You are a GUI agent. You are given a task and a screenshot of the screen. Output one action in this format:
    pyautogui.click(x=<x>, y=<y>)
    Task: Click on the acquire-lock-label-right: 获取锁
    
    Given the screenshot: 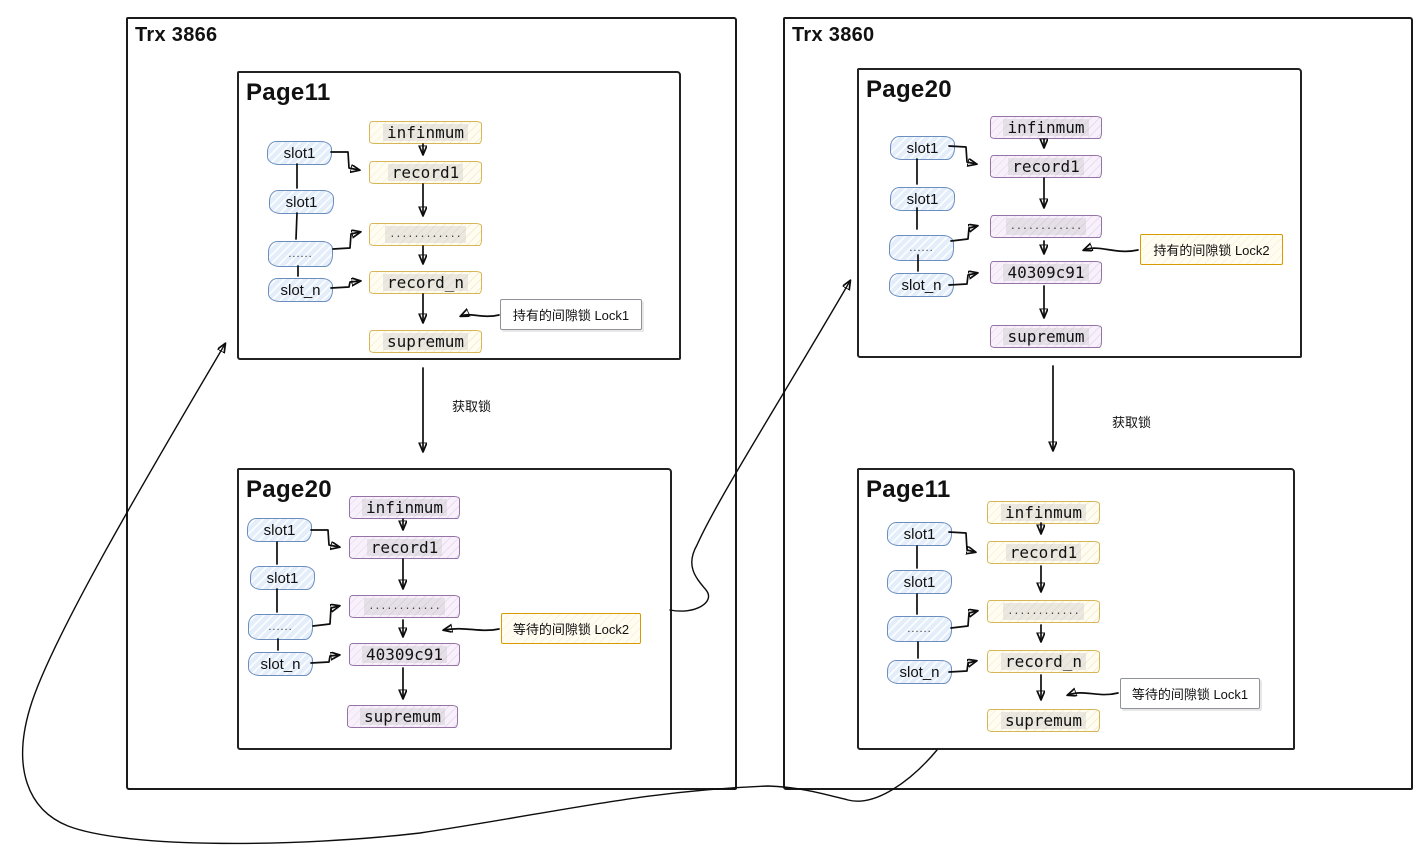 What is the action you would take?
    pyautogui.click(x=1132, y=422)
    